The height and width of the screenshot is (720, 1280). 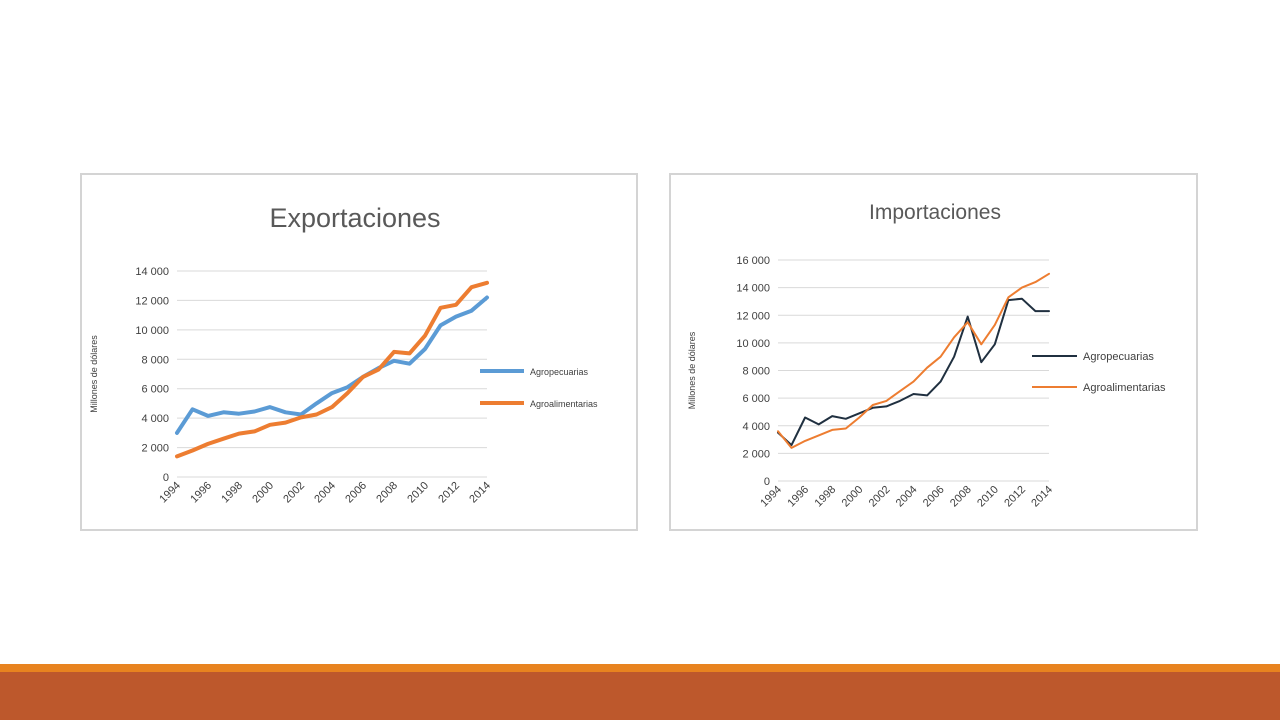 What do you see at coordinates (753, 261) in the screenshot?
I see `y-tick-label: 16 000` at bounding box center [753, 261].